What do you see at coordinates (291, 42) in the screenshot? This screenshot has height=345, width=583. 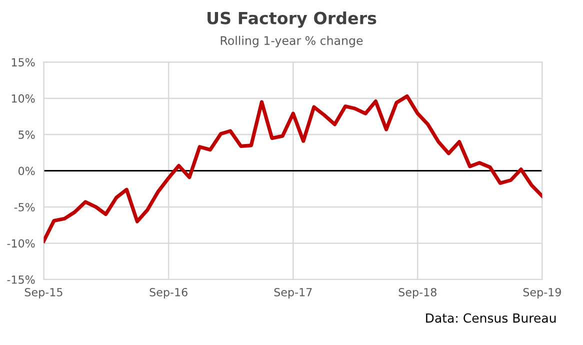 I see `chart-subtitle: Rolling 1-year % change` at bounding box center [291, 42].